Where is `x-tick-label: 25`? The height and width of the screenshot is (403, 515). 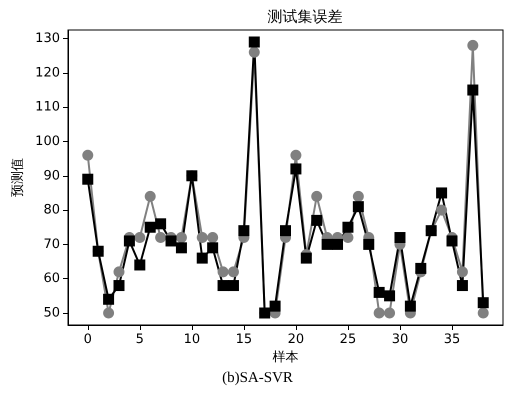
x-tick-label: 25 is located at coordinates (348, 339).